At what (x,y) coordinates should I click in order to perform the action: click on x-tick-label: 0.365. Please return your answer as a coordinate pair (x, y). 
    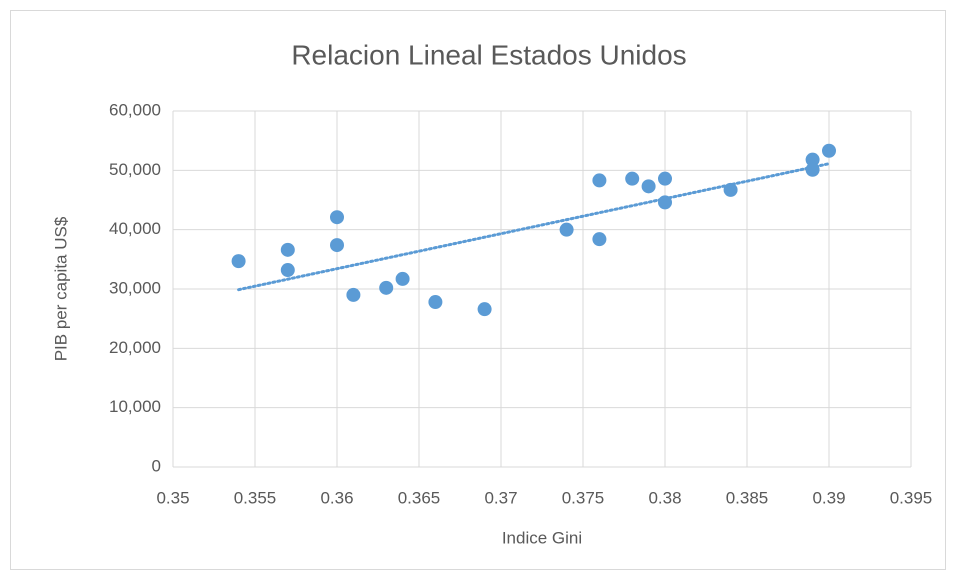
    Looking at the image, I should click on (419, 497).